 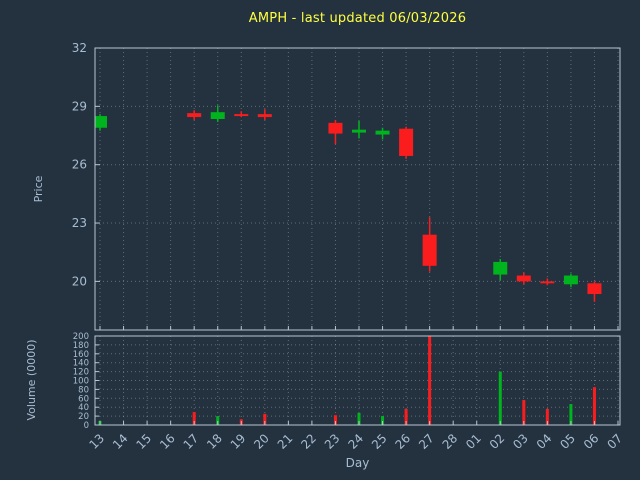 I want to click on x-axis-label: Day, so click(x=357, y=463).